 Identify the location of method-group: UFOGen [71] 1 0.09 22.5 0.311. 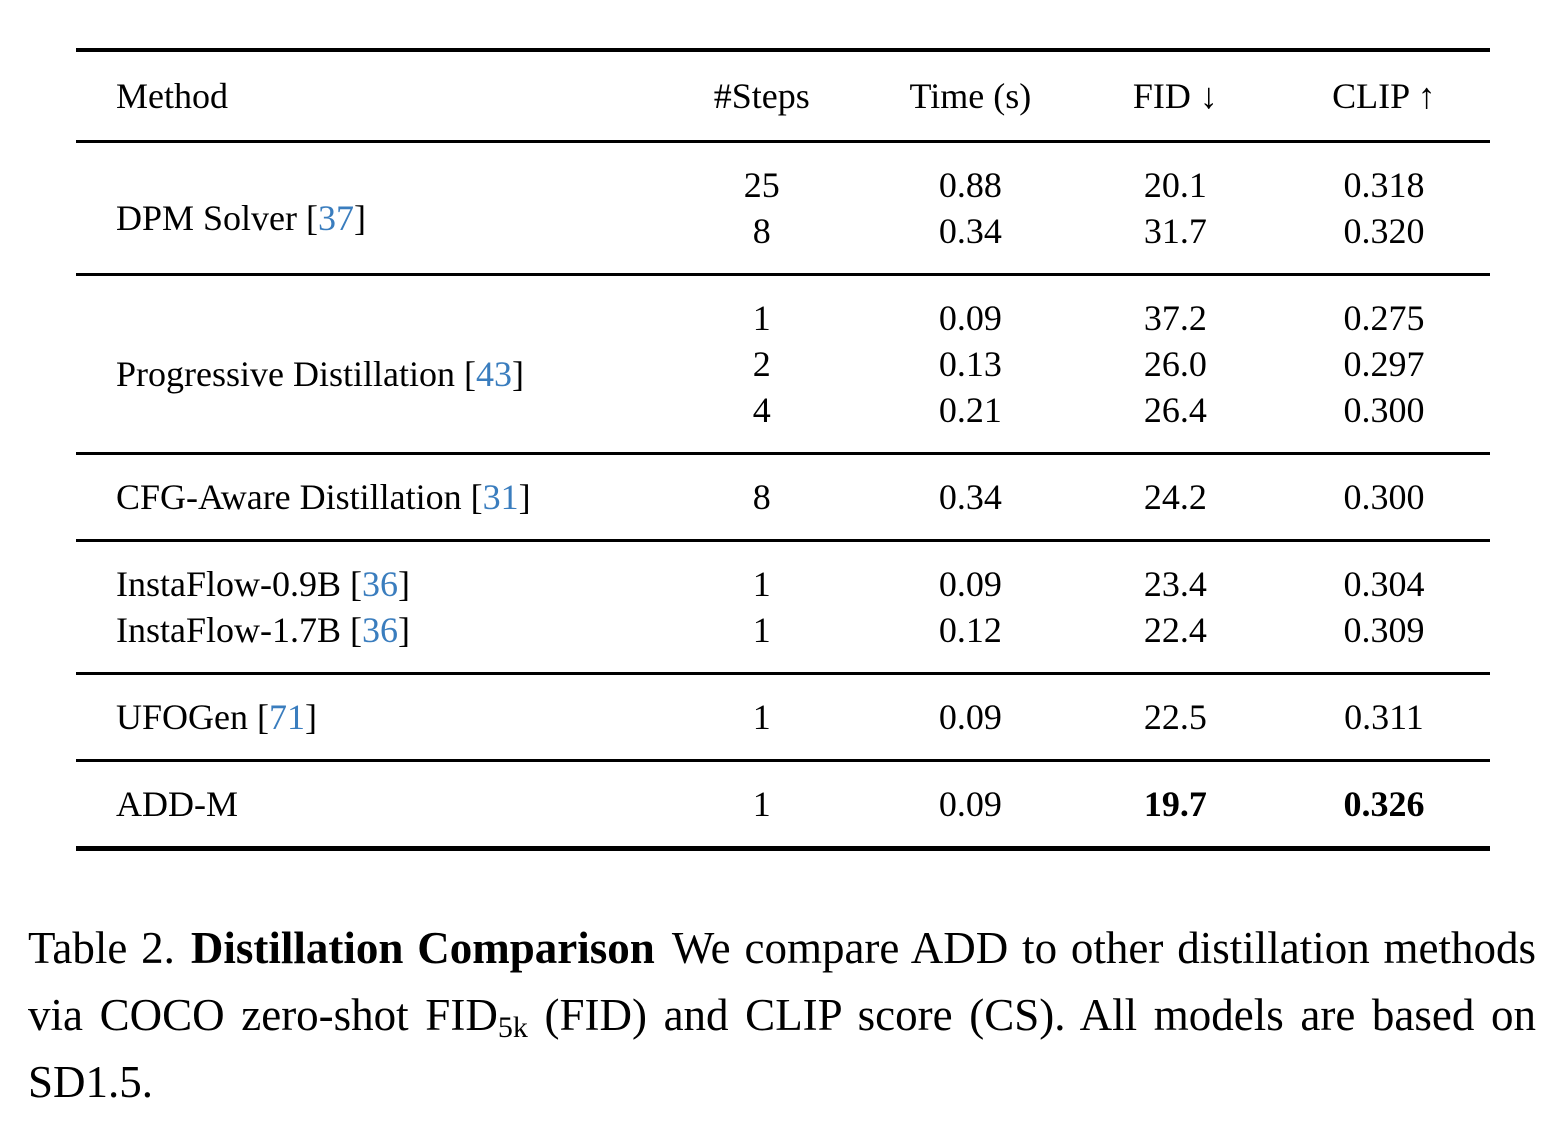
(783, 717).